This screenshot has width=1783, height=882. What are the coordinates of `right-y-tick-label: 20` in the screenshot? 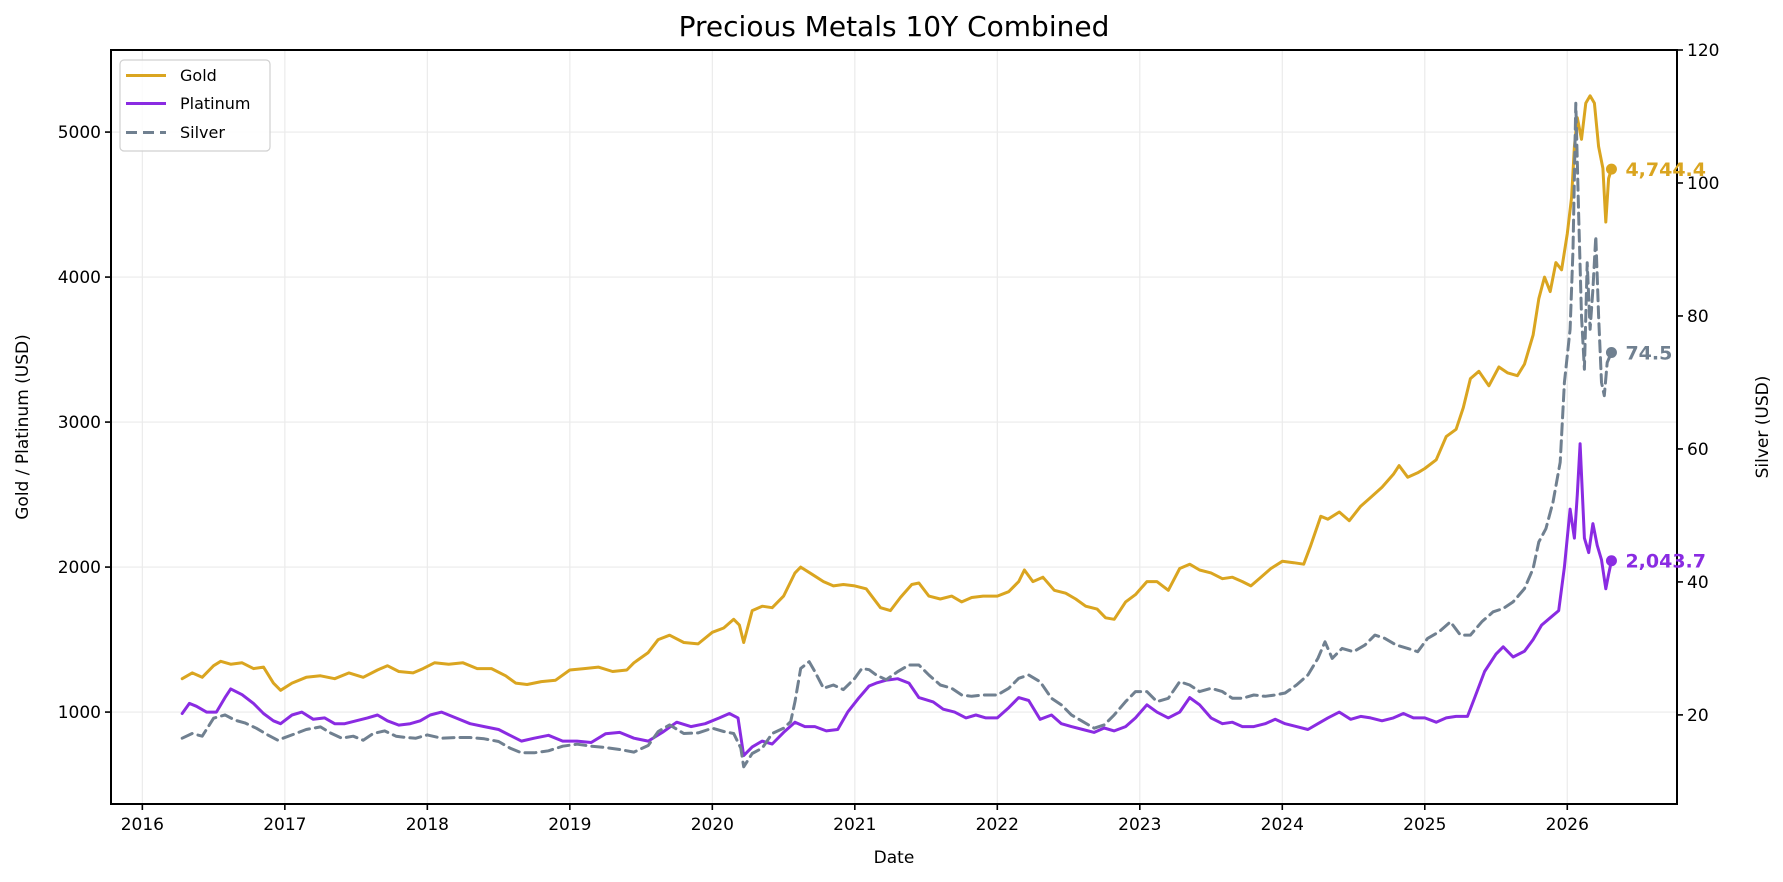 It's located at (1698, 716).